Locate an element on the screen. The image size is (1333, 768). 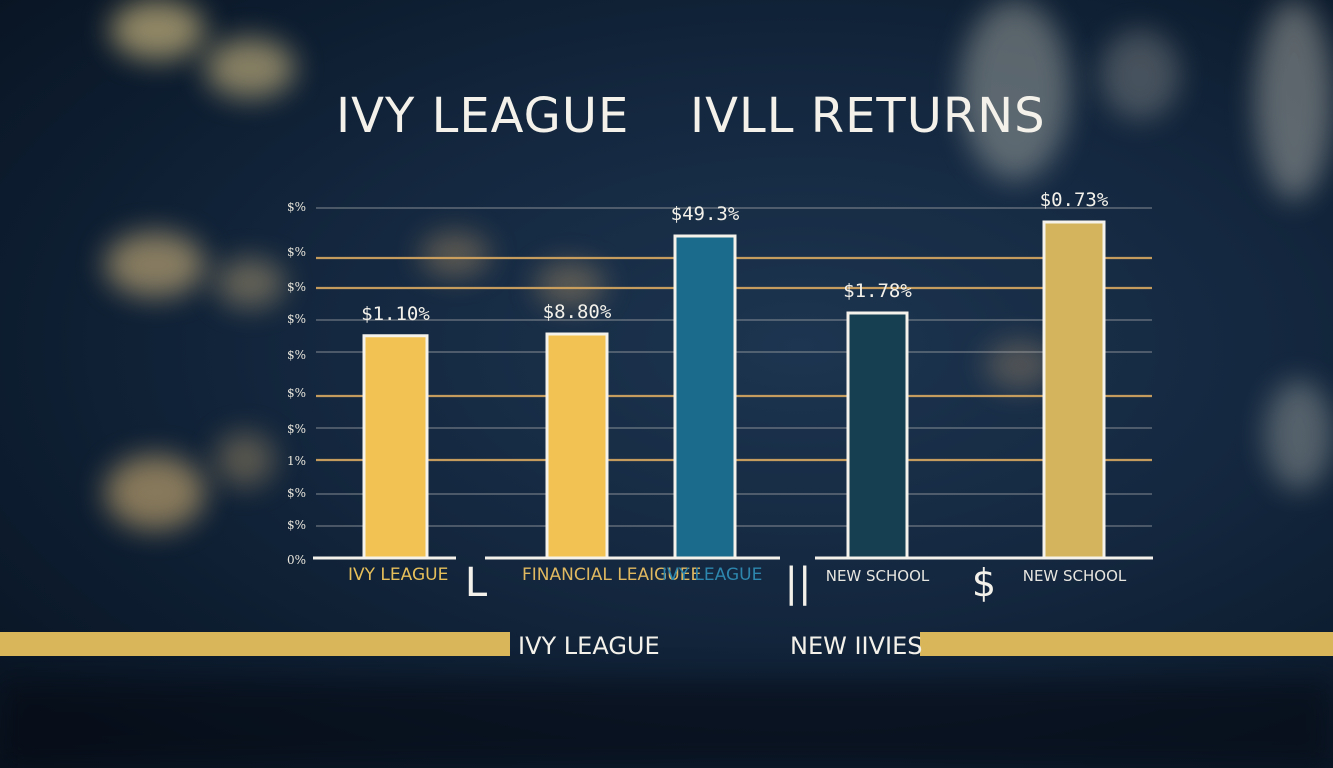
bar-data-label: $49.3% is located at coordinates (705, 214).